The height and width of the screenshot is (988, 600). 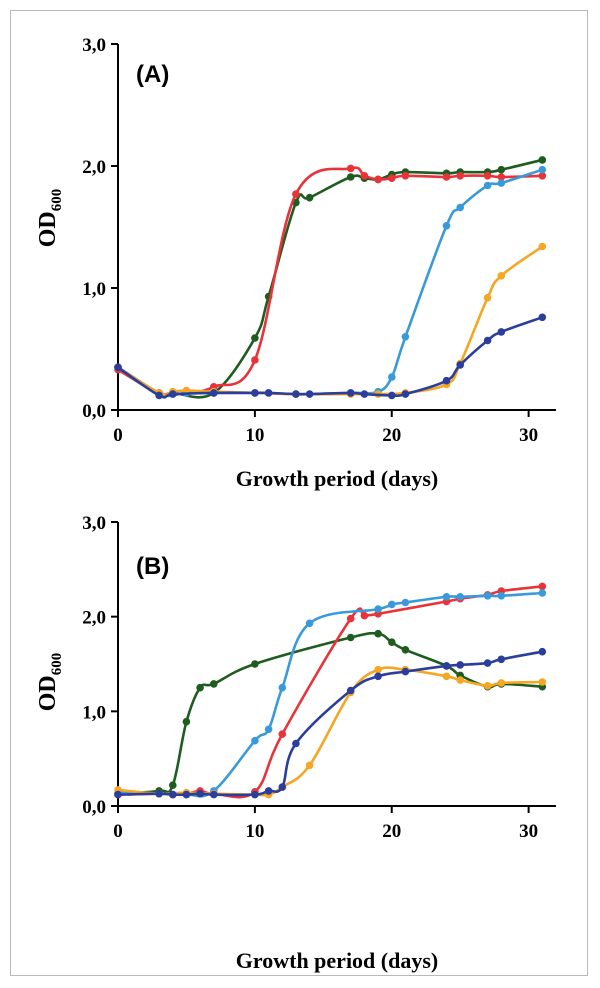 I want to click on y-axis-title-main-b: OD, so click(x=48, y=693).